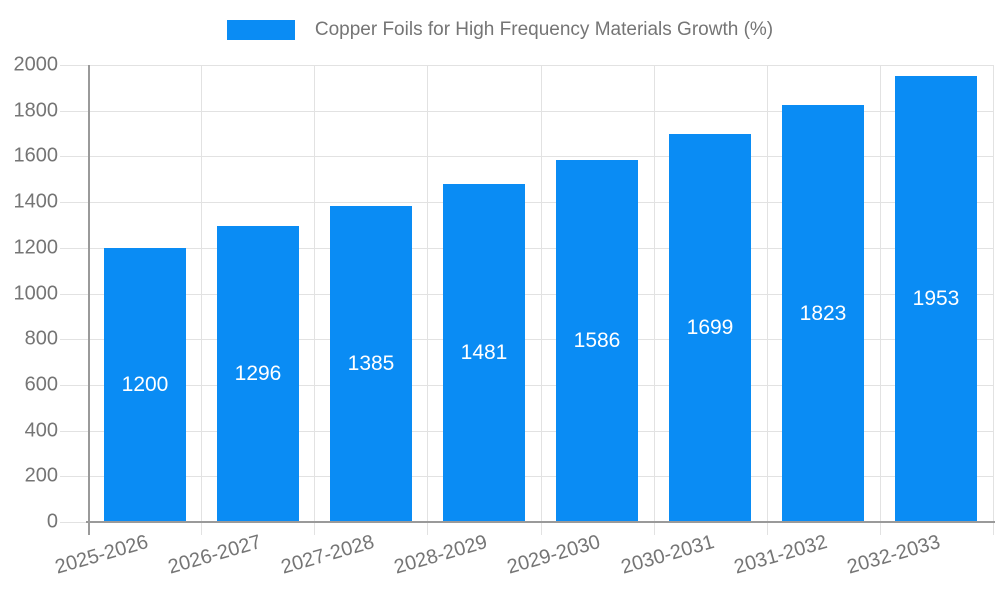 Image resolution: width=1000 pixels, height=600 pixels. I want to click on bar: 1385, so click(371, 364).